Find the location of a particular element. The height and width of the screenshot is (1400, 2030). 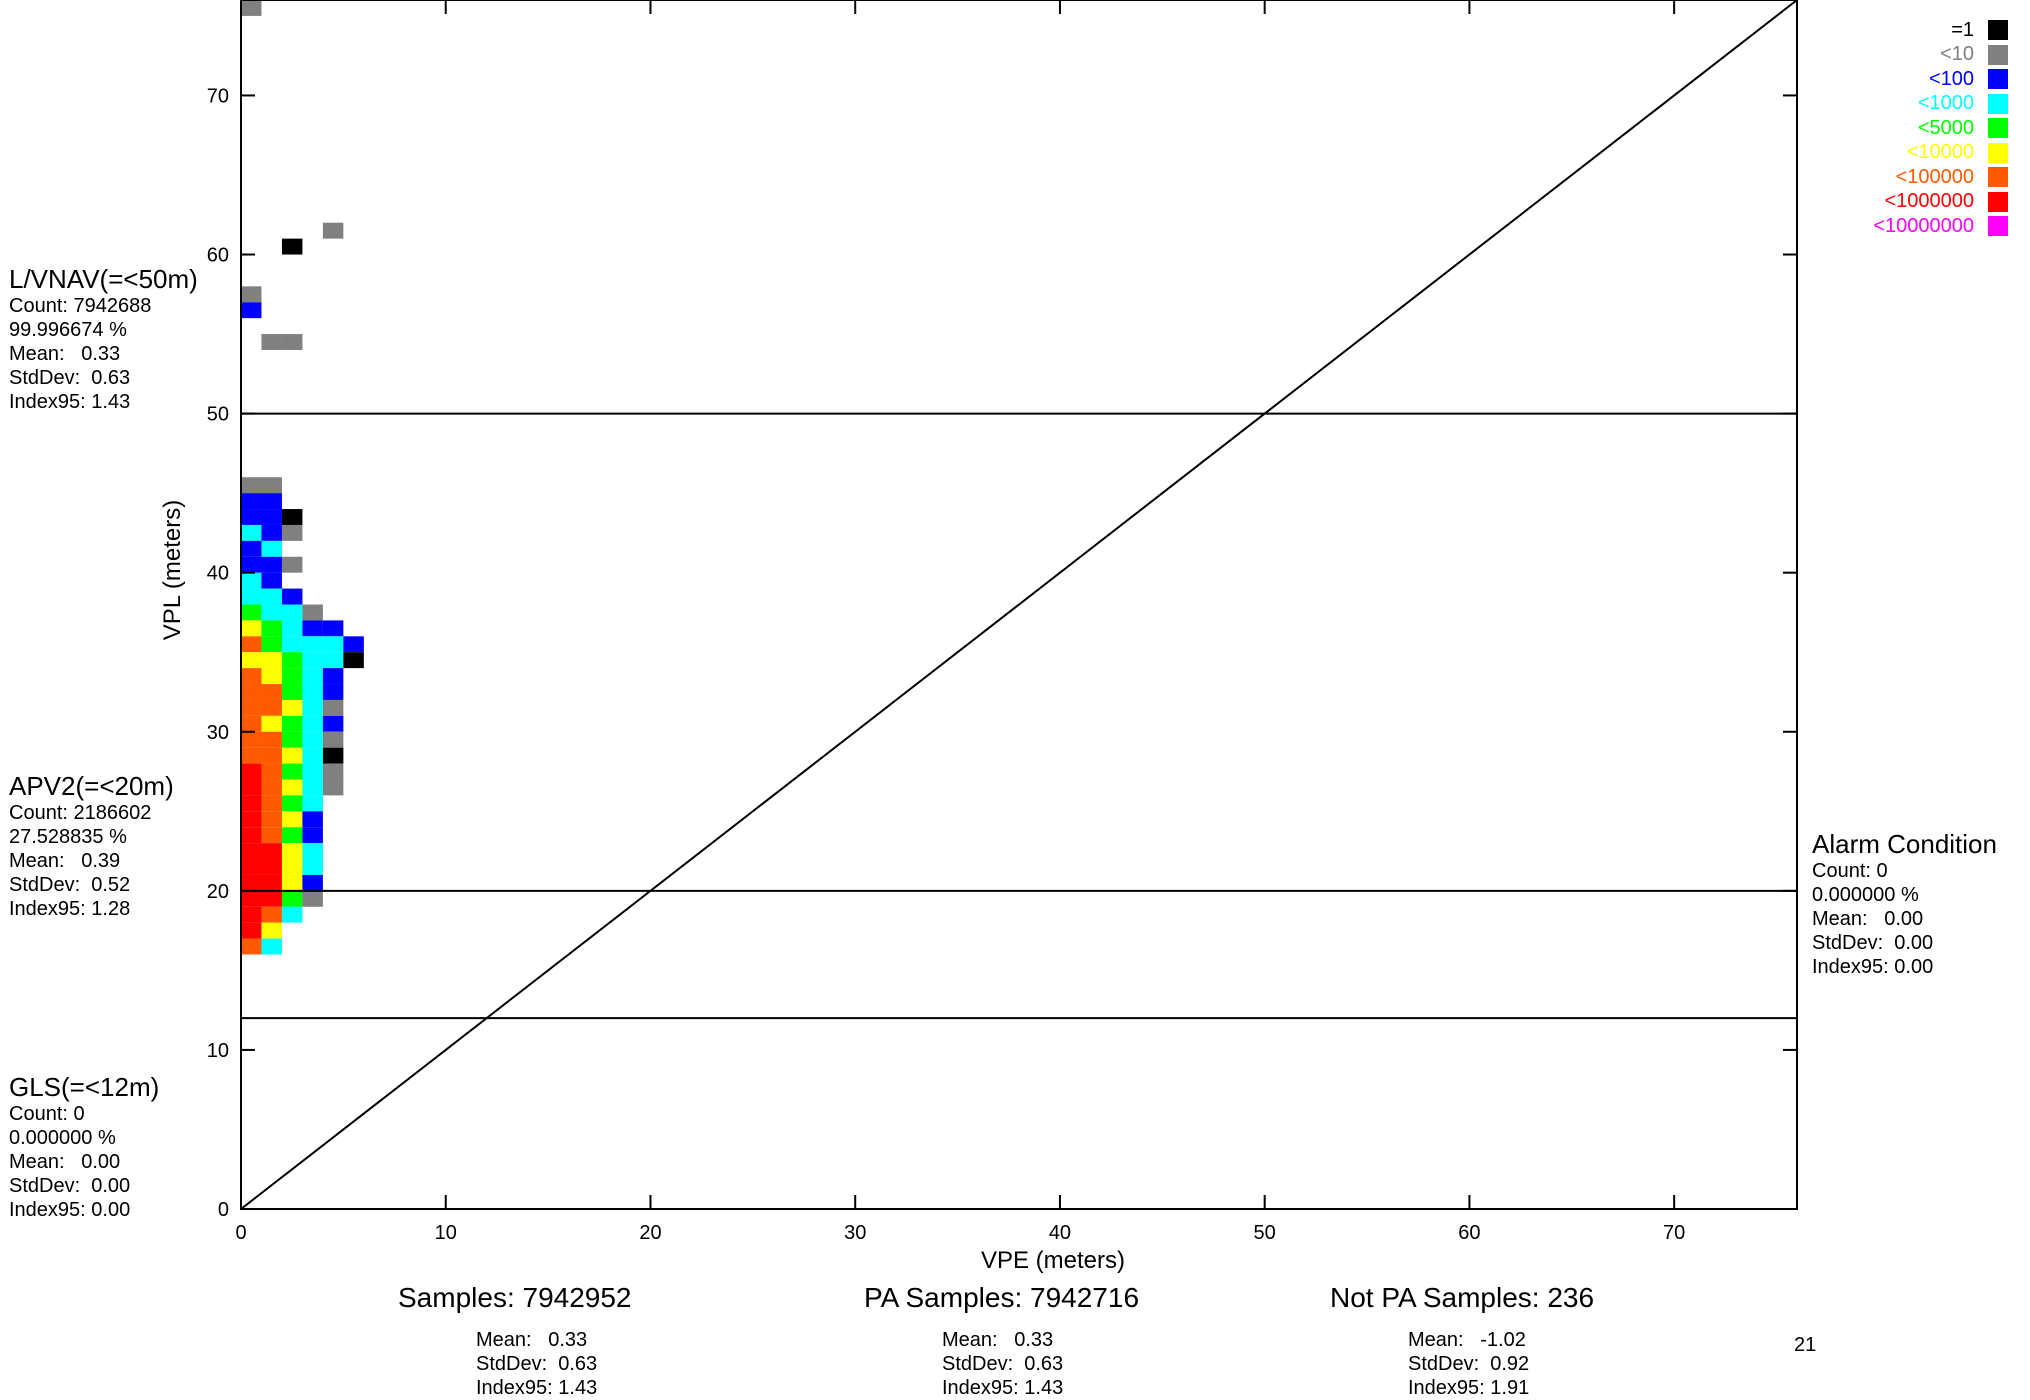

pa-index95: Index95: 1.43 is located at coordinates (1003, 1388).